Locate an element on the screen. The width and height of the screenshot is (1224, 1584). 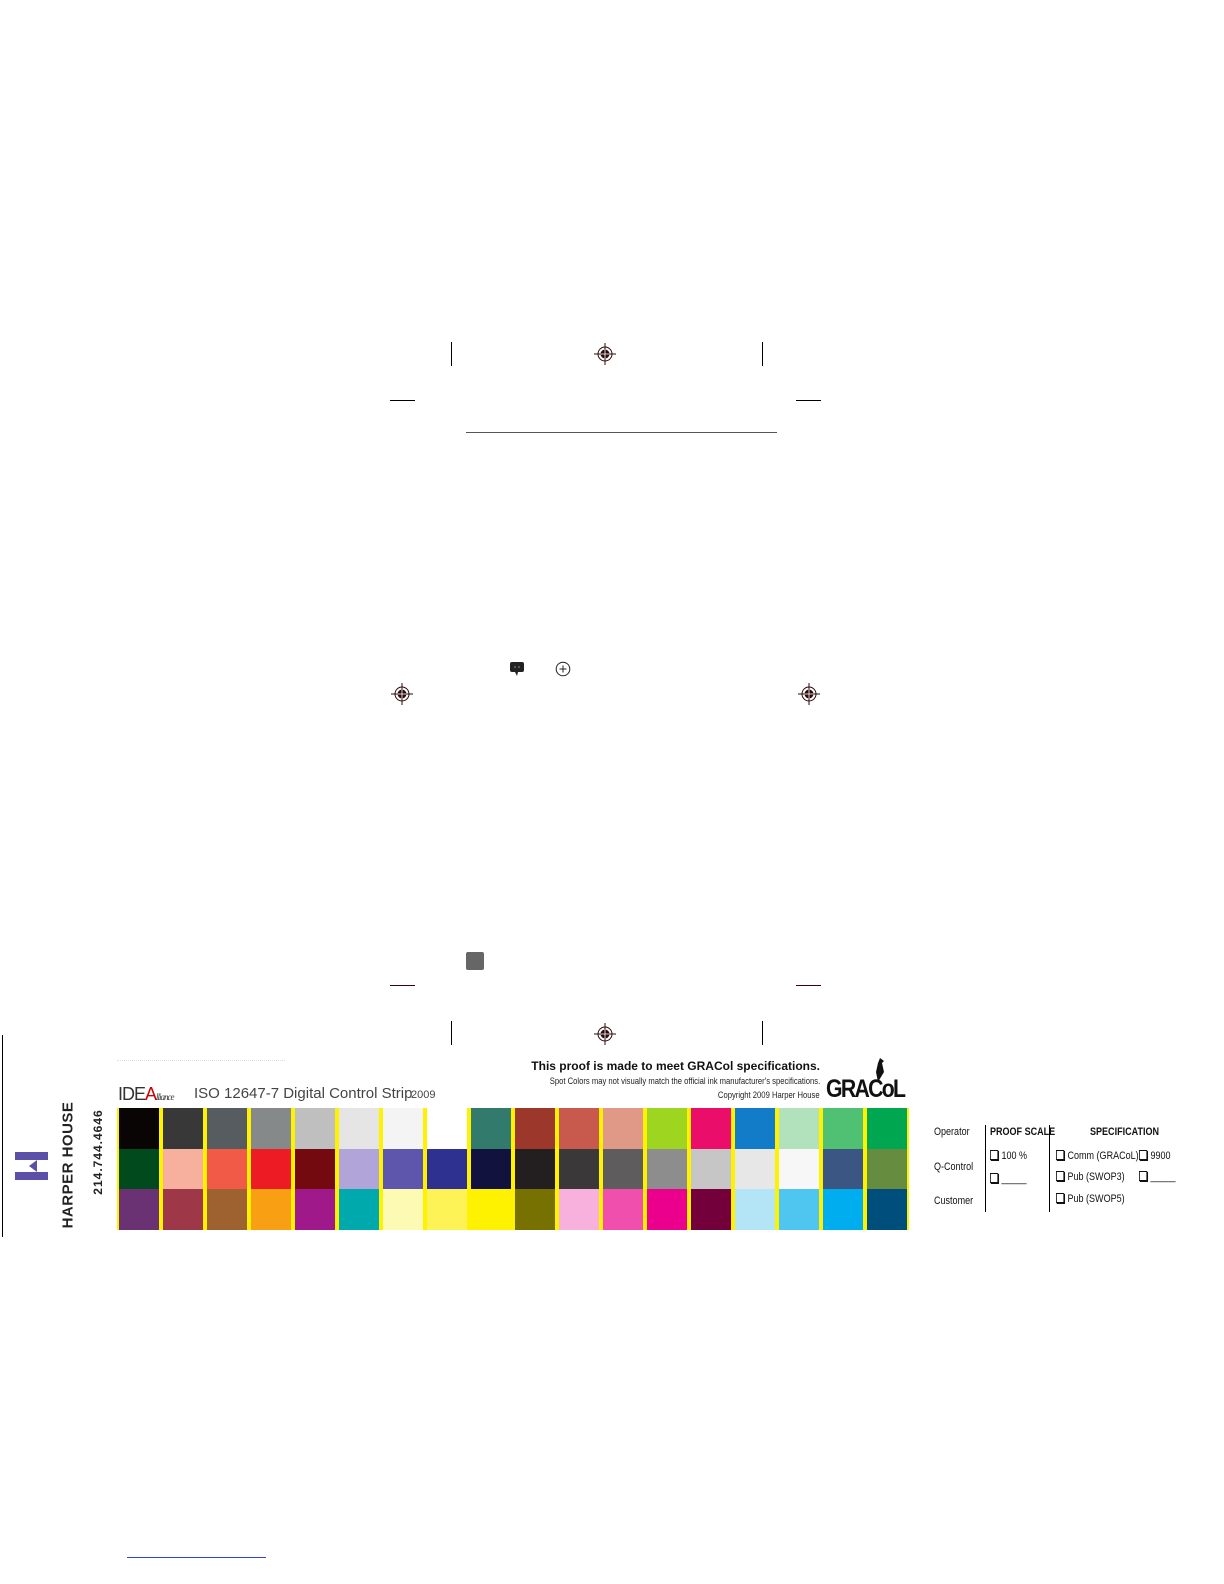
add-circle-icon is located at coordinates (563, 669).